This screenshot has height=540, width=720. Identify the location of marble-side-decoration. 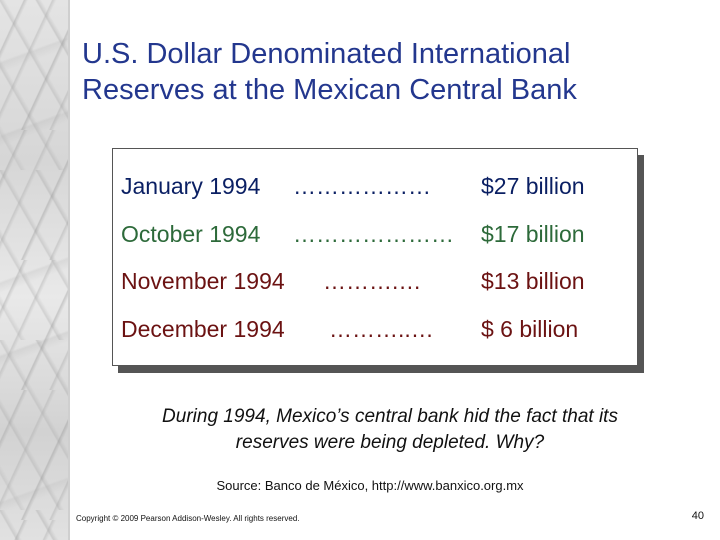
(34, 270).